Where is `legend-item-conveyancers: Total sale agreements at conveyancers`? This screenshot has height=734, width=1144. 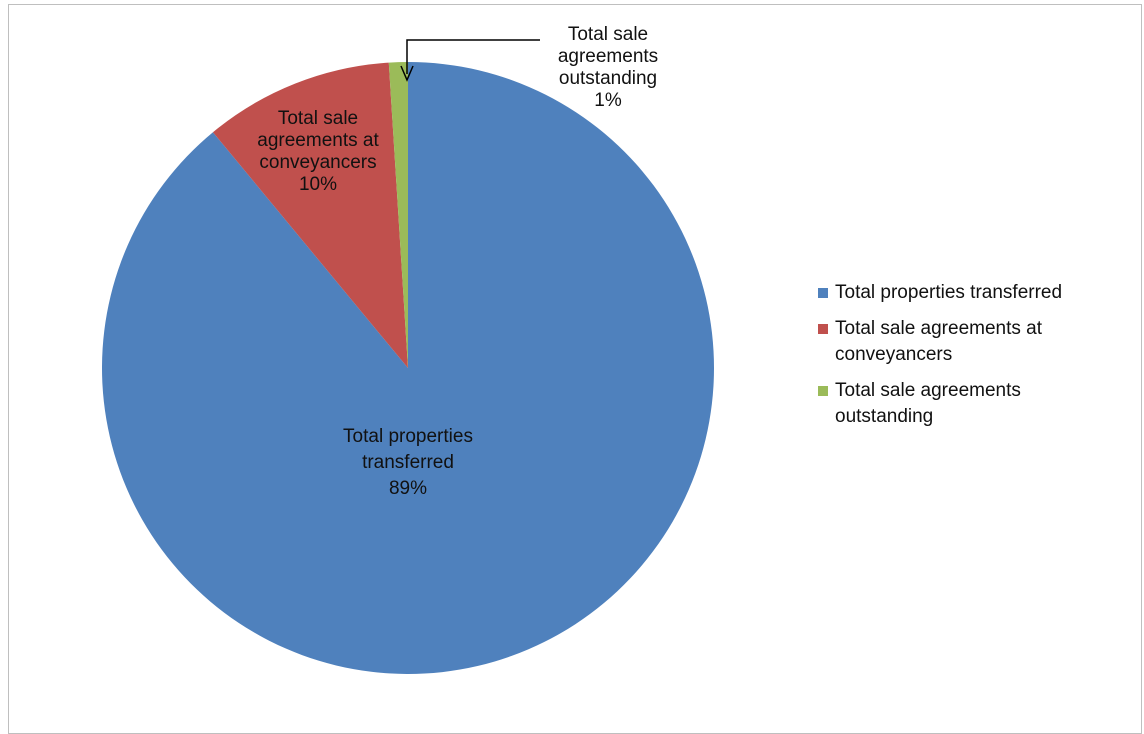
legend-item-conveyancers: Total sale agreements at conveyancers is located at coordinates (978, 342).